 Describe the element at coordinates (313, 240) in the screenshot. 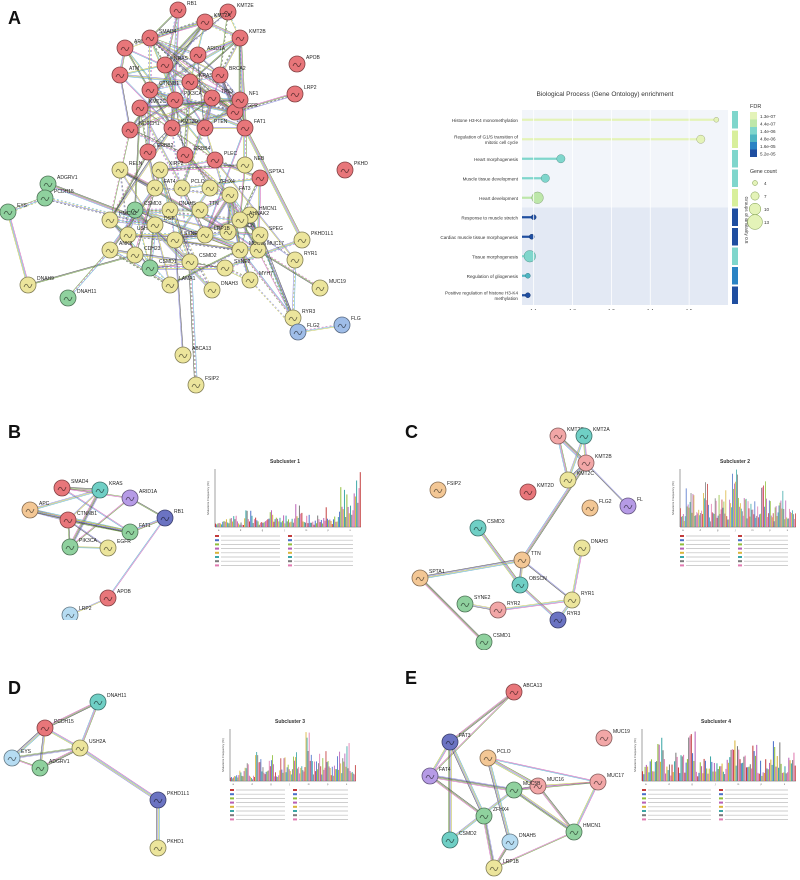

I see `gene-node-pkhd1l1: PKHD1L1` at that location.